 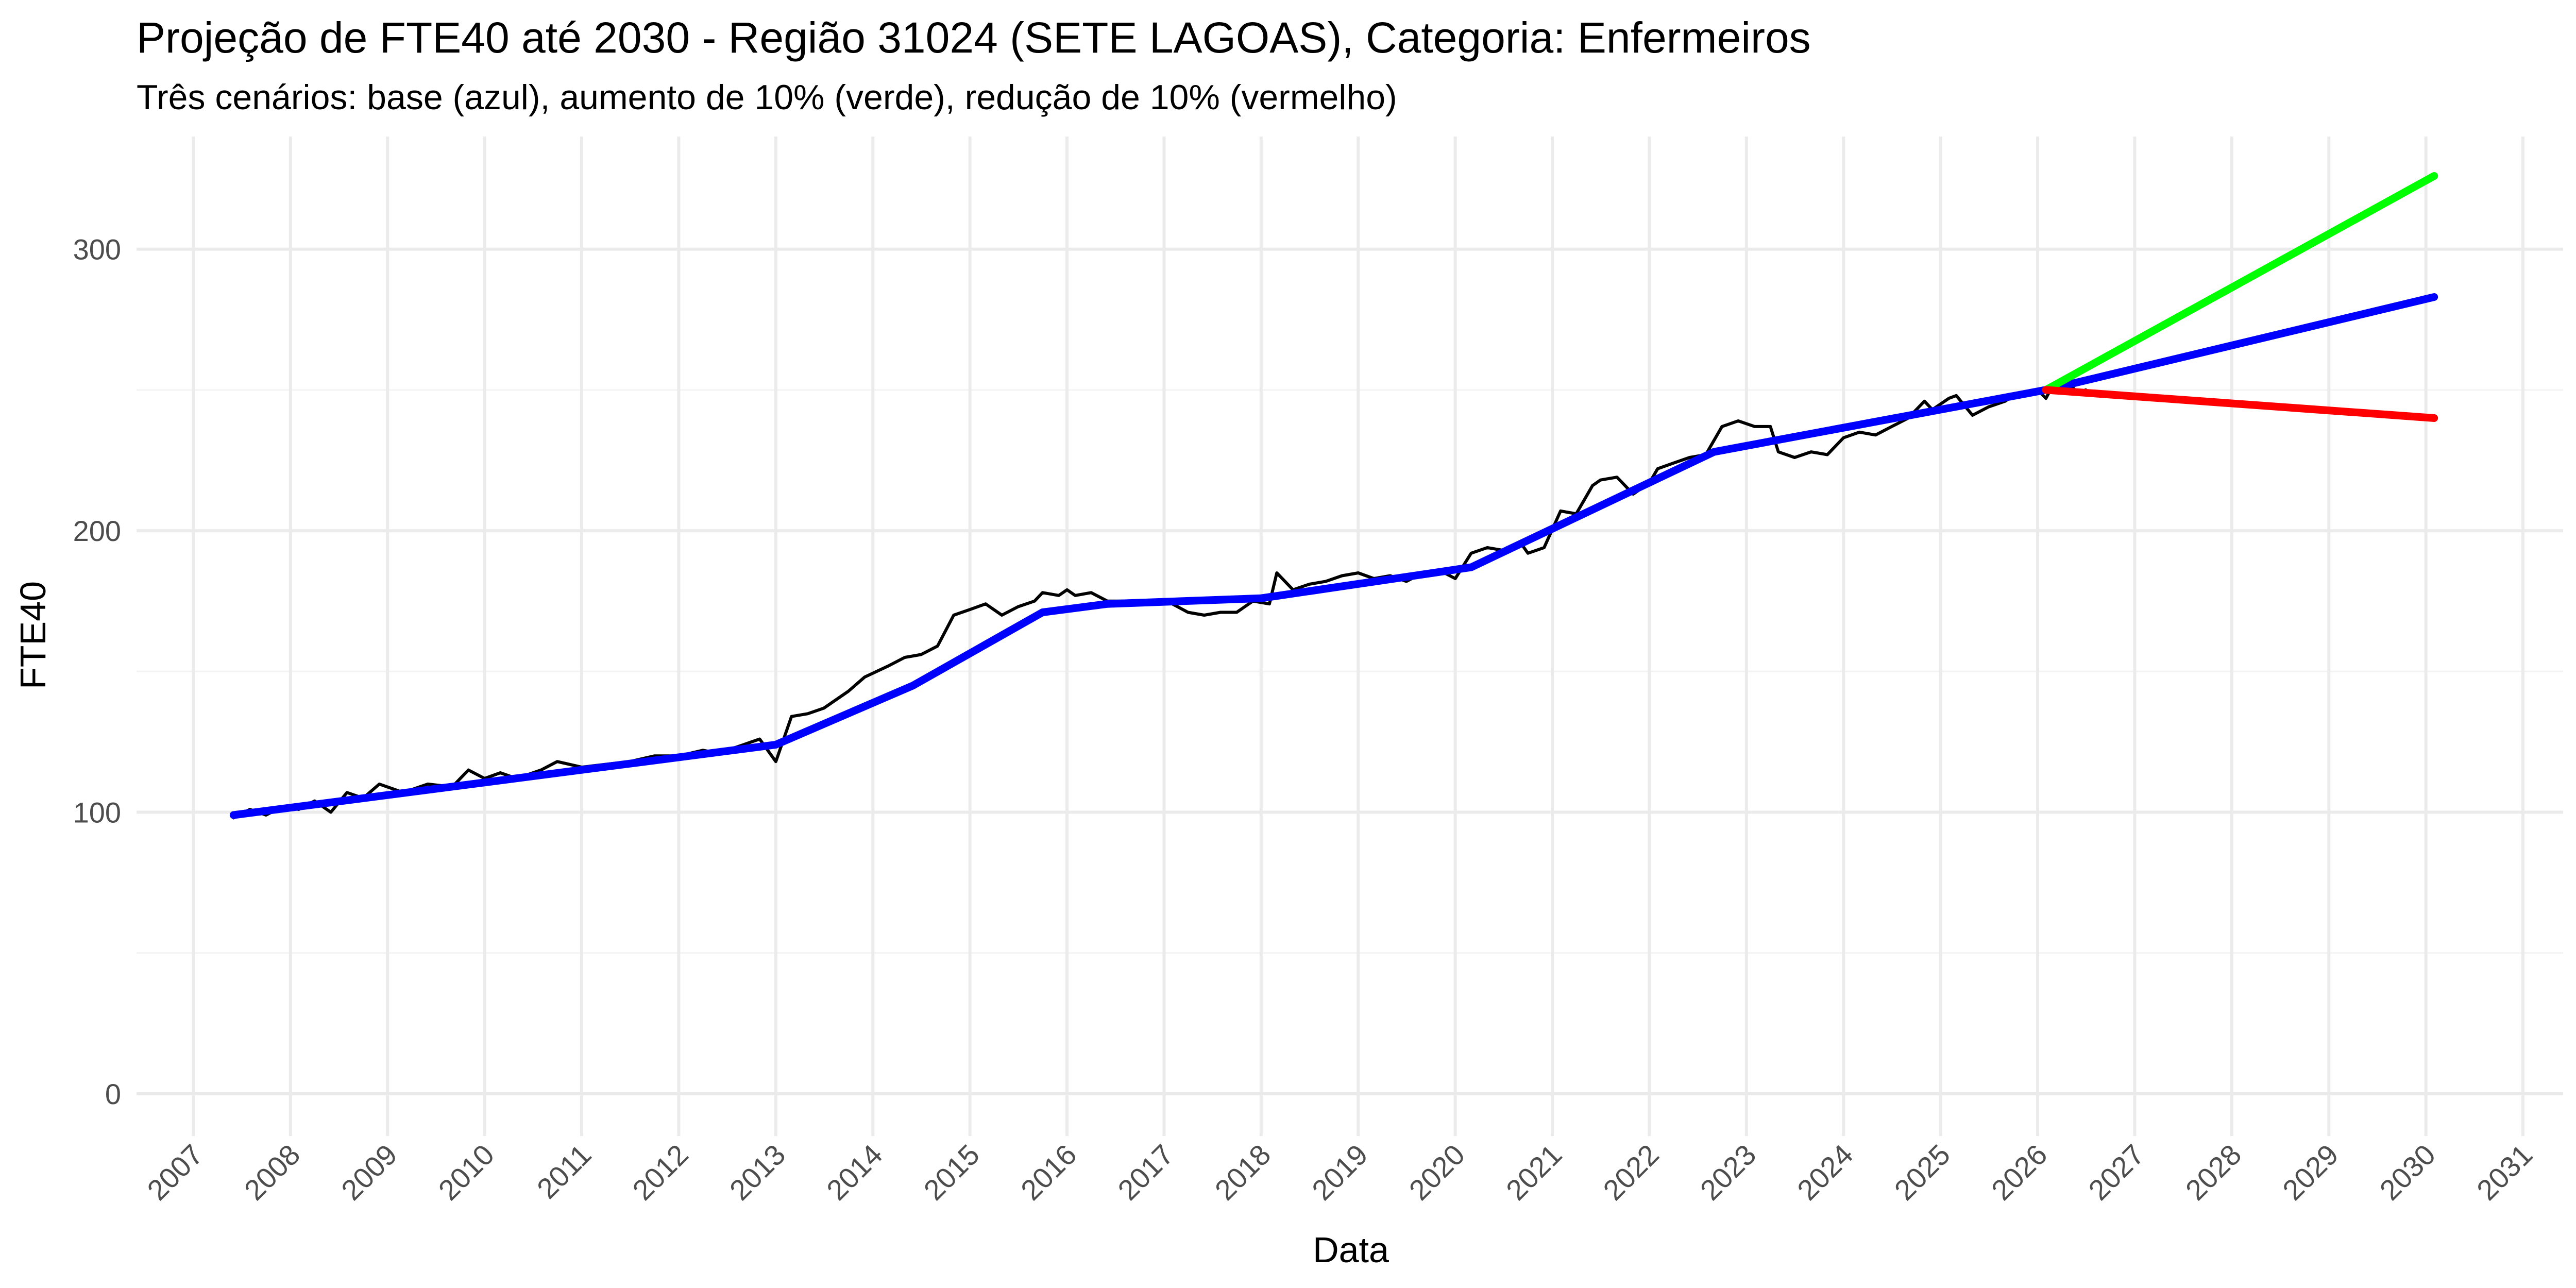 What do you see at coordinates (1825, 1172) in the screenshot?
I see `x-tick-label: 2024` at bounding box center [1825, 1172].